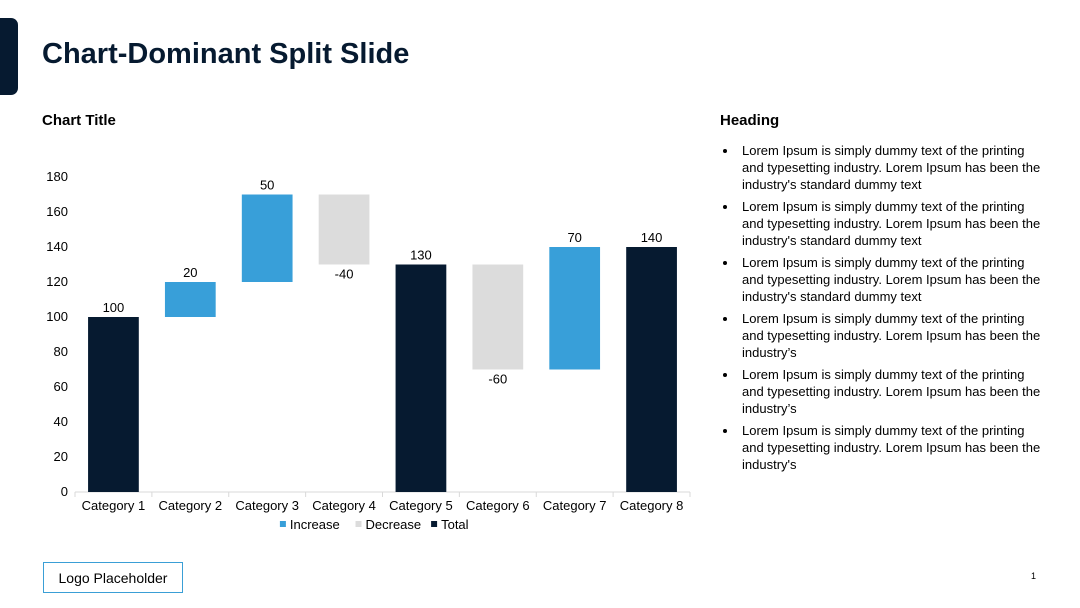 The width and height of the screenshot is (1080, 608). What do you see at coordinates (61, 421) in the screenshot?
I see `y-tick-label: 40` at bounding box center [61, 421].